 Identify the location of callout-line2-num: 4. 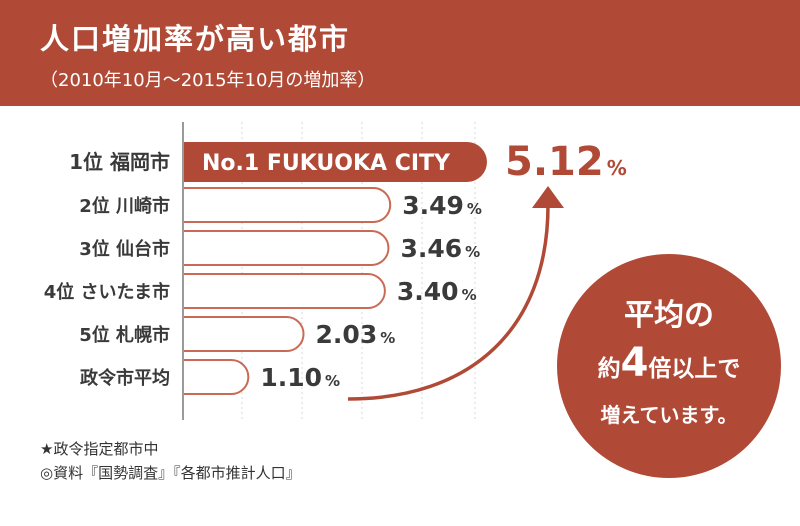
(634, 363).